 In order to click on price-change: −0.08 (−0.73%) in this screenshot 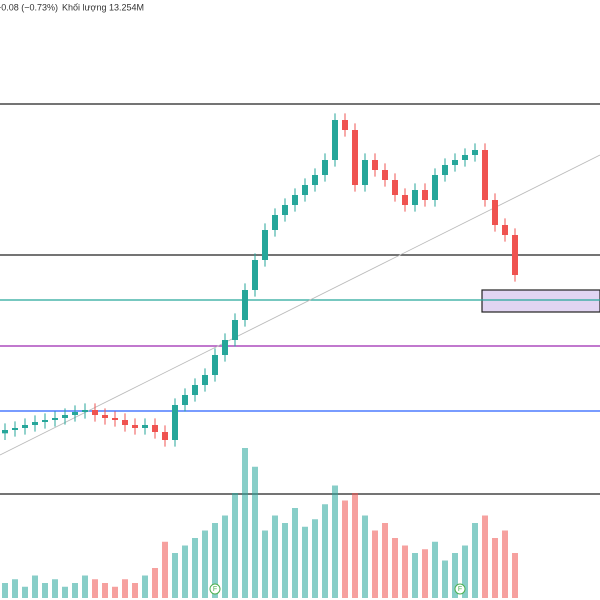, I will do `click(29, 7)`.